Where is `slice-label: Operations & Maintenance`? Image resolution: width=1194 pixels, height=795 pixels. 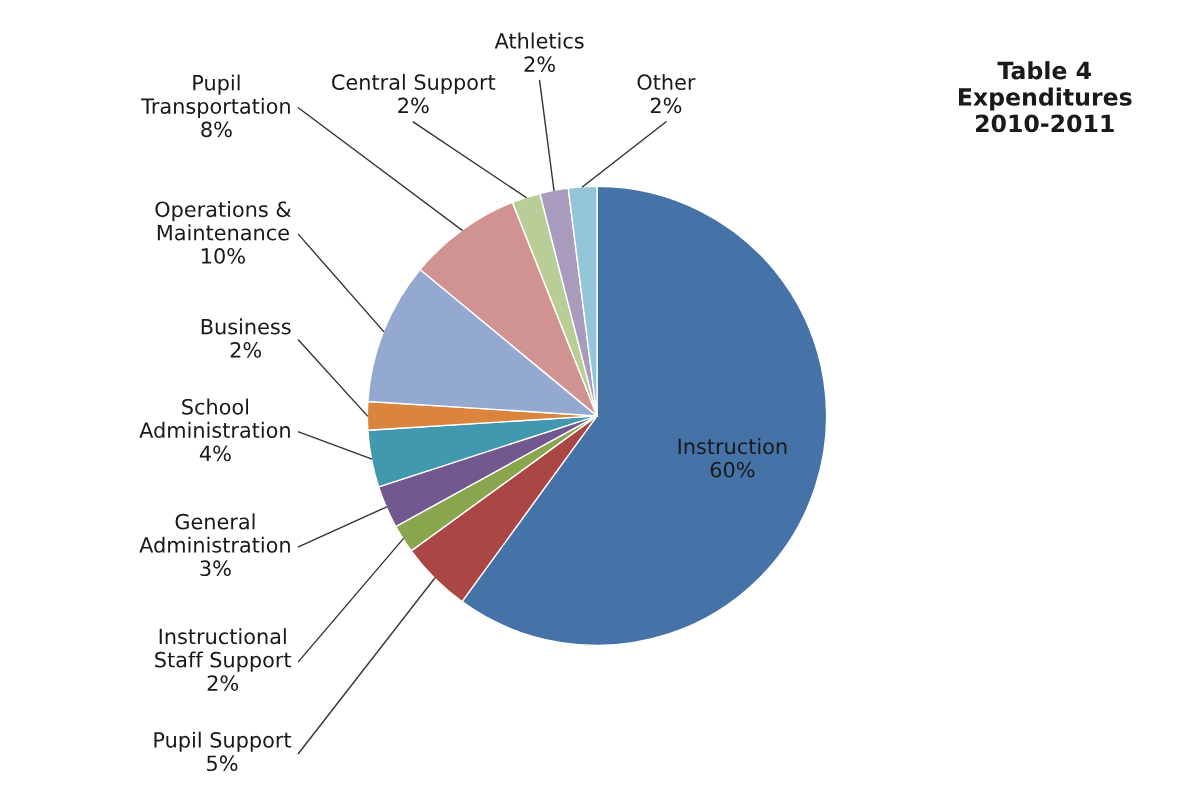
slice-label: Operations & Maintenance is located at coordinates (223, 221).